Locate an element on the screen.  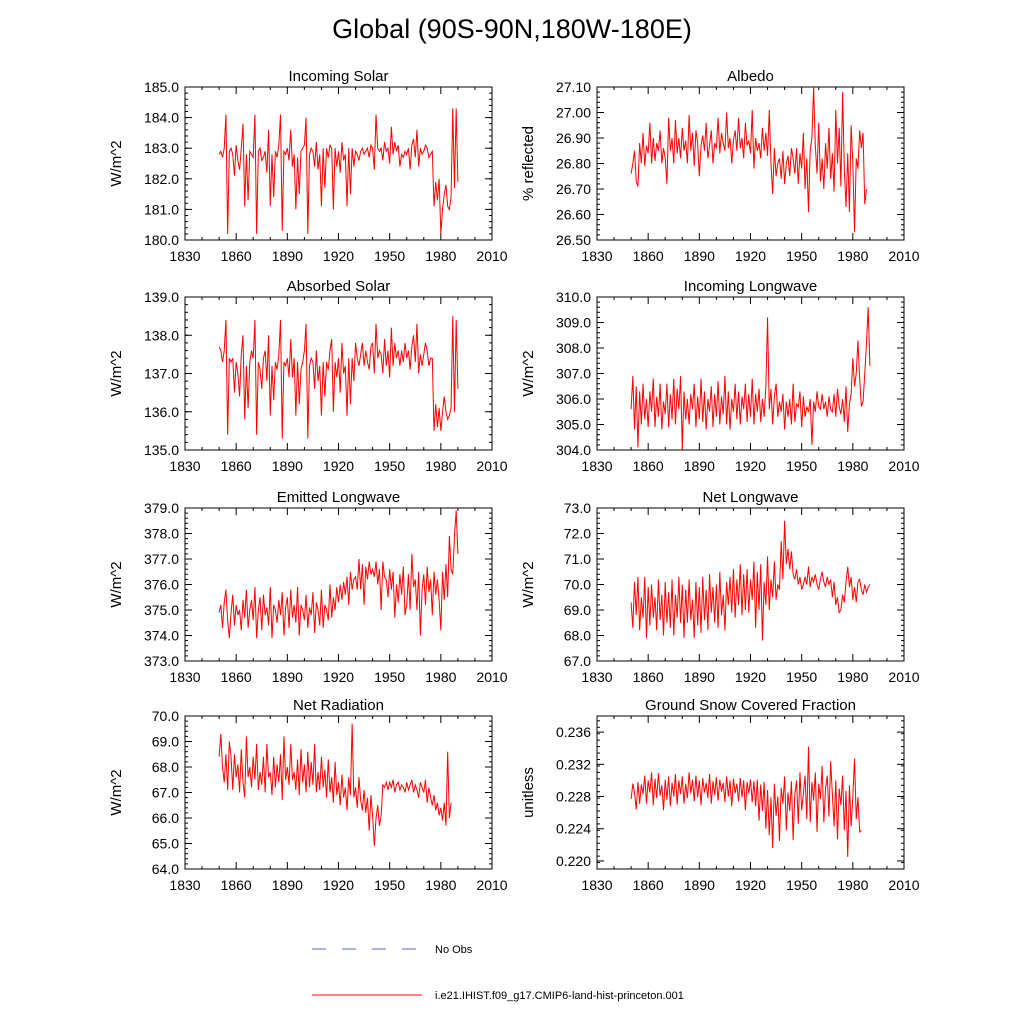
y-tick-label: 307.0 is located at coordinates (573, 374).